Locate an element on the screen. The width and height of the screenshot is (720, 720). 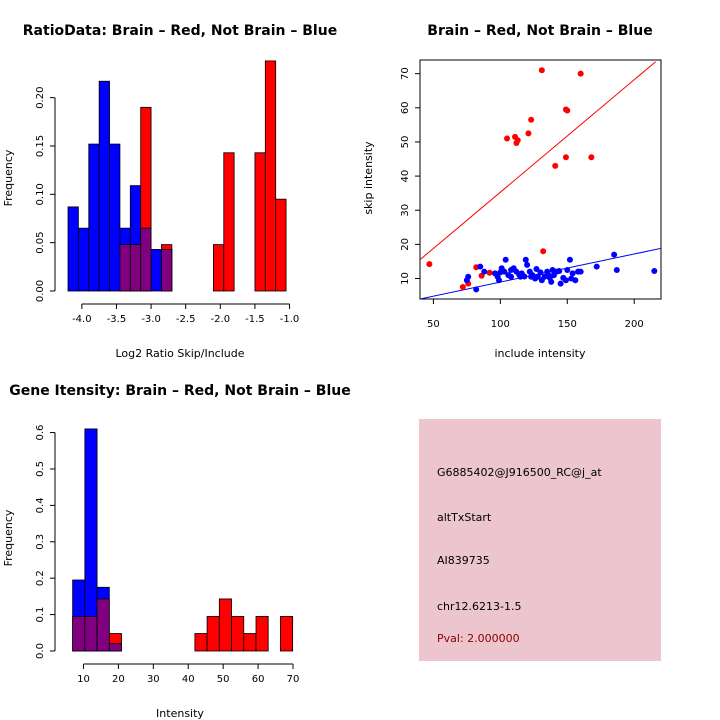
probe-id-text: G6885402@J916500_RC@j_at is located at coordinates (519, 472).